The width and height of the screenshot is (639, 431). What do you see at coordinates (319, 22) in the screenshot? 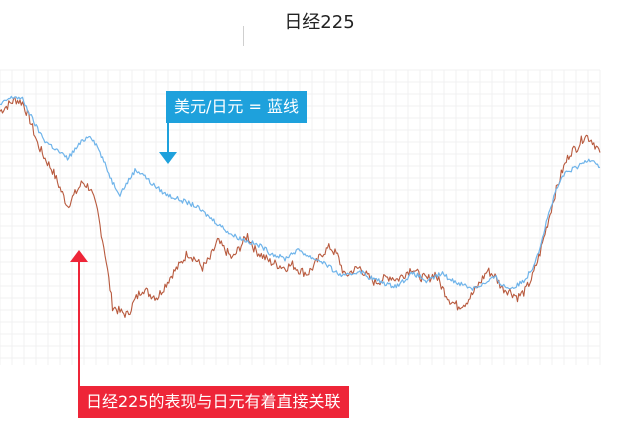
I see `chart-title: 日经225` at bounding box center [319, 22].